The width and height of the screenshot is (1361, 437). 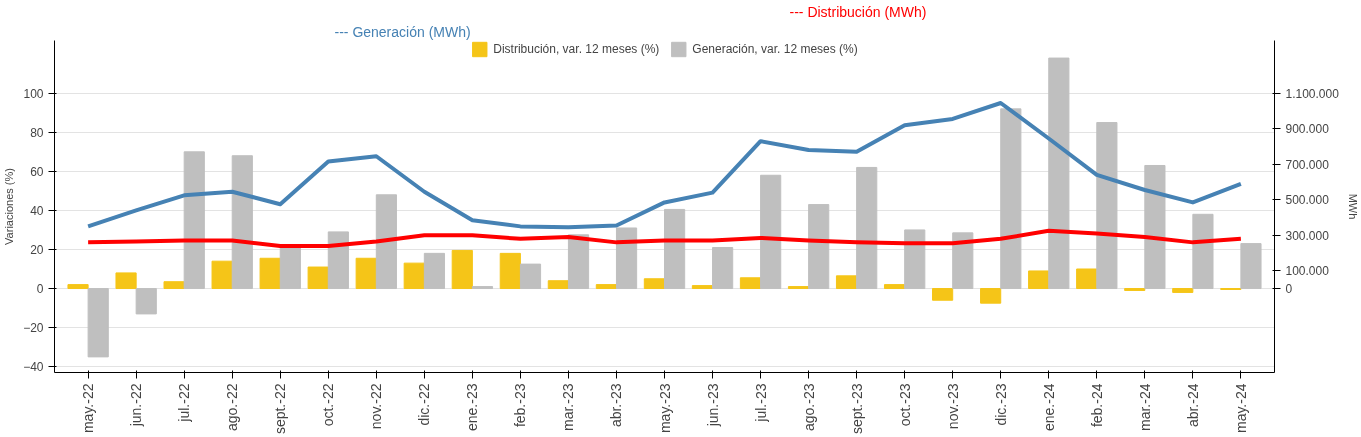 I want to click on x-tick-label: jul.-23, so click(x=760, y=403).